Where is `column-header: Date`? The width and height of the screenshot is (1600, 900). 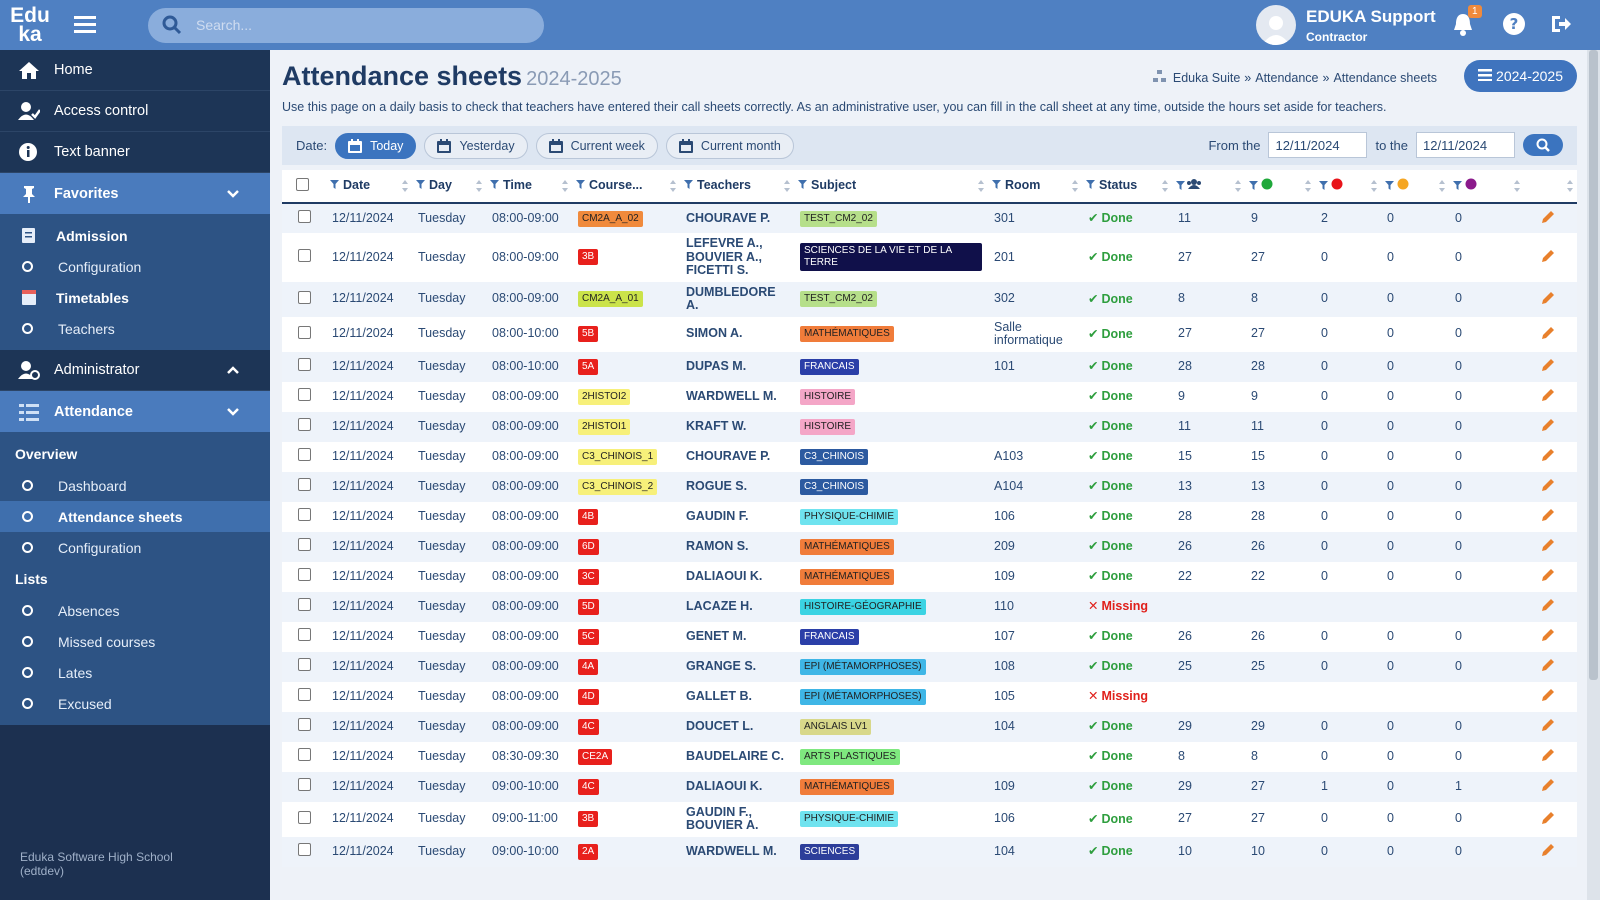
column-header: Date is located at coordinates (369, 187).